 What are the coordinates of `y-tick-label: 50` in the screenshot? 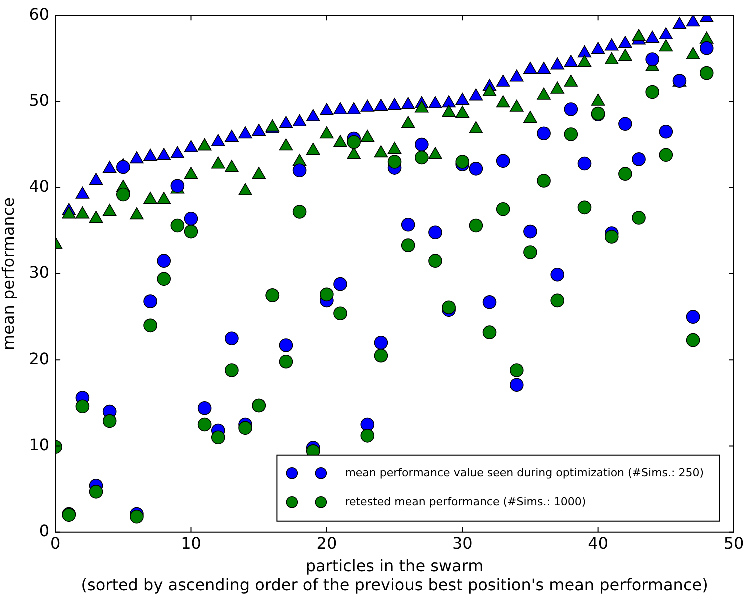 It's located at (39, 100).